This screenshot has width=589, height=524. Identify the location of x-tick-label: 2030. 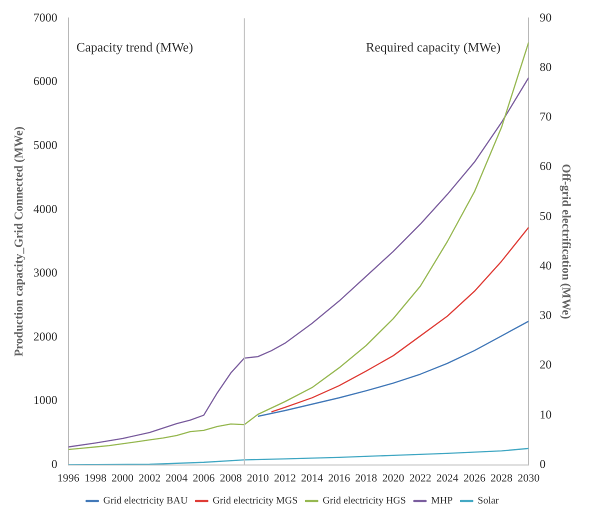
(529, 478).